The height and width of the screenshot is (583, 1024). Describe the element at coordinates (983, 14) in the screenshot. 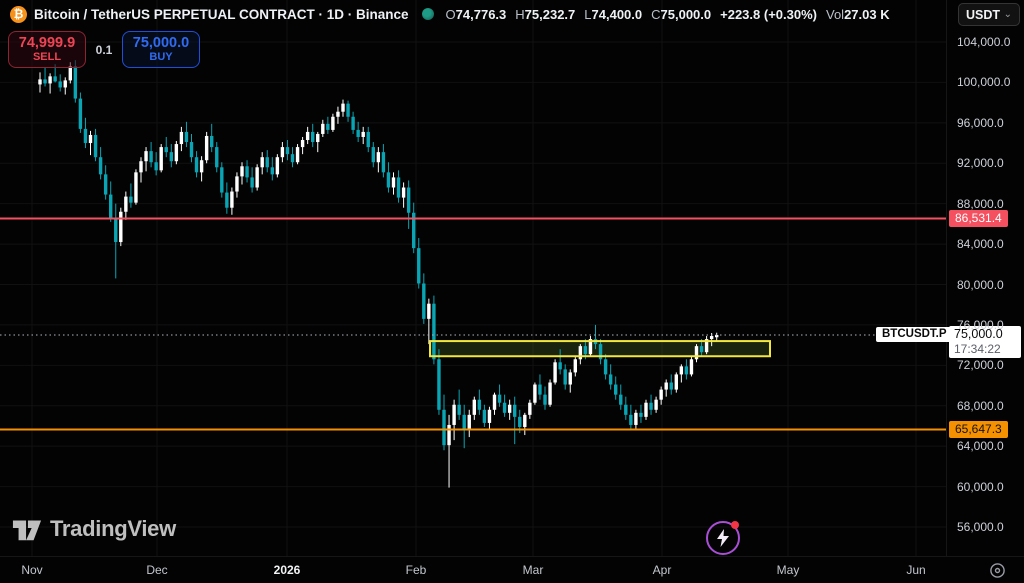

I see `currency-dropdown-value: USDT` at that location.